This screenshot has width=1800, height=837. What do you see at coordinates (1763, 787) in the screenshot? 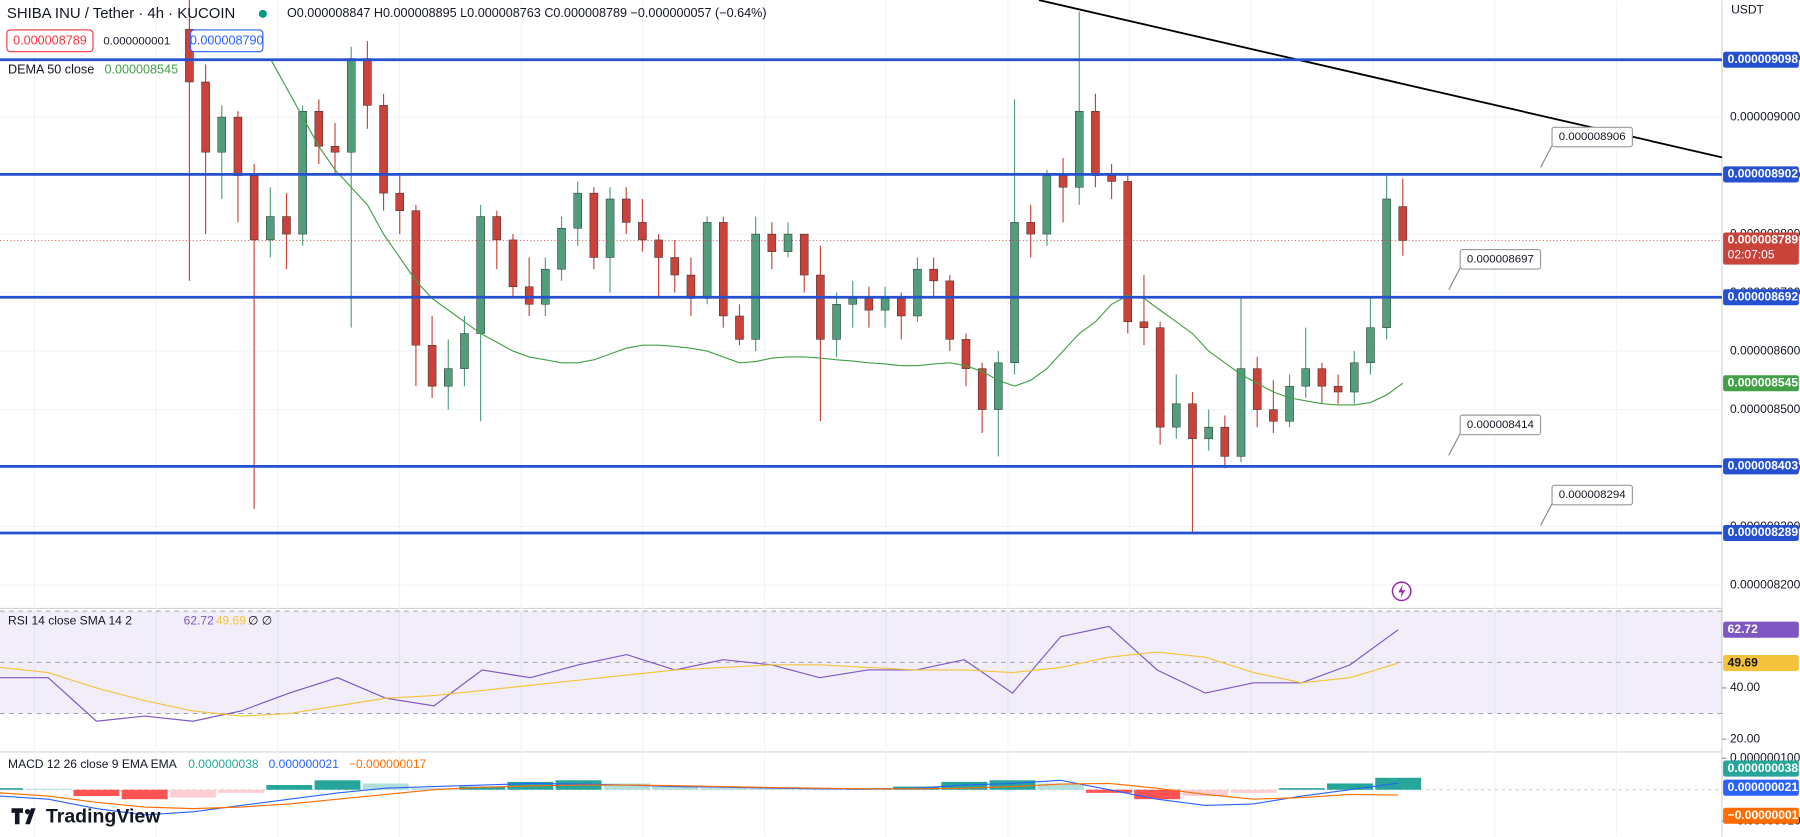
I see `axis-label: 0.000000021` at bounding box center [1763, 787].